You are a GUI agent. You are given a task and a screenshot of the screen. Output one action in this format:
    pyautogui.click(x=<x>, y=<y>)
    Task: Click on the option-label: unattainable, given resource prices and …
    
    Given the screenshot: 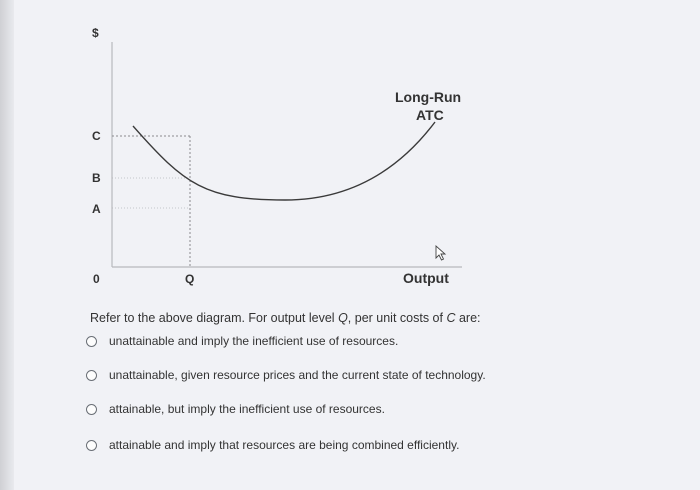 What is the action you would take?
    pyautogui.click(x=297, y=375)
    